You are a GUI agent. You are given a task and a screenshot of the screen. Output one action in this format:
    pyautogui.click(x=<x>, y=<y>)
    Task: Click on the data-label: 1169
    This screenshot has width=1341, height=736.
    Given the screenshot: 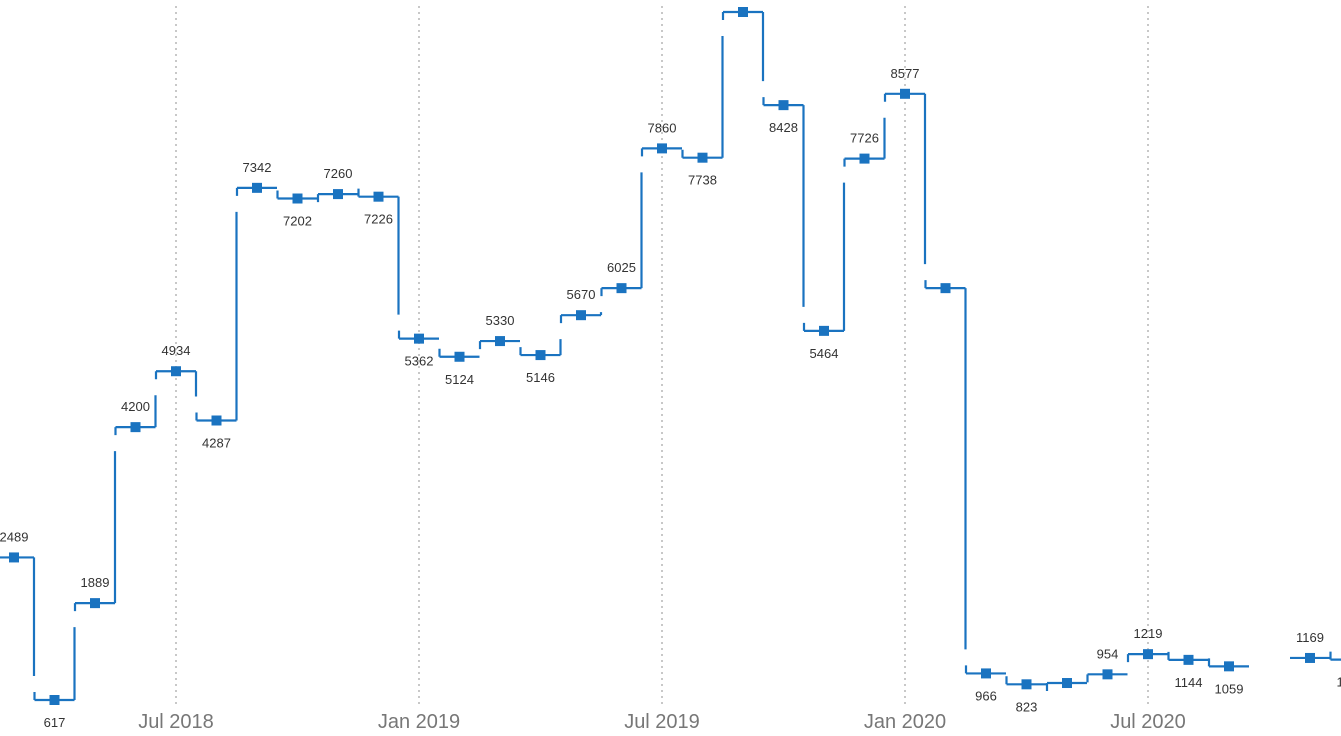 What is the action you would take?
    pyautogui.click(x=1310, y=637)
    